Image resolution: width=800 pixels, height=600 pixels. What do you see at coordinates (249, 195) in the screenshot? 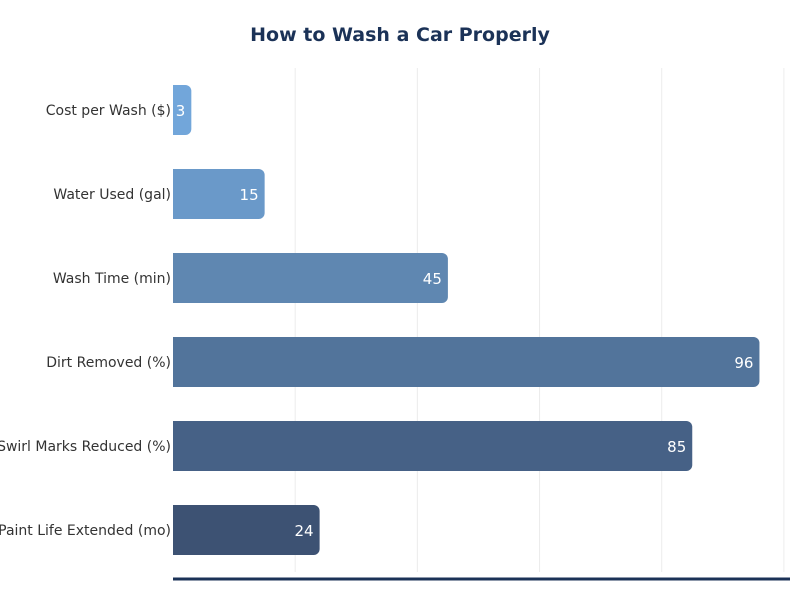
I see `value-label: 15` at bounding box center [249, 195].